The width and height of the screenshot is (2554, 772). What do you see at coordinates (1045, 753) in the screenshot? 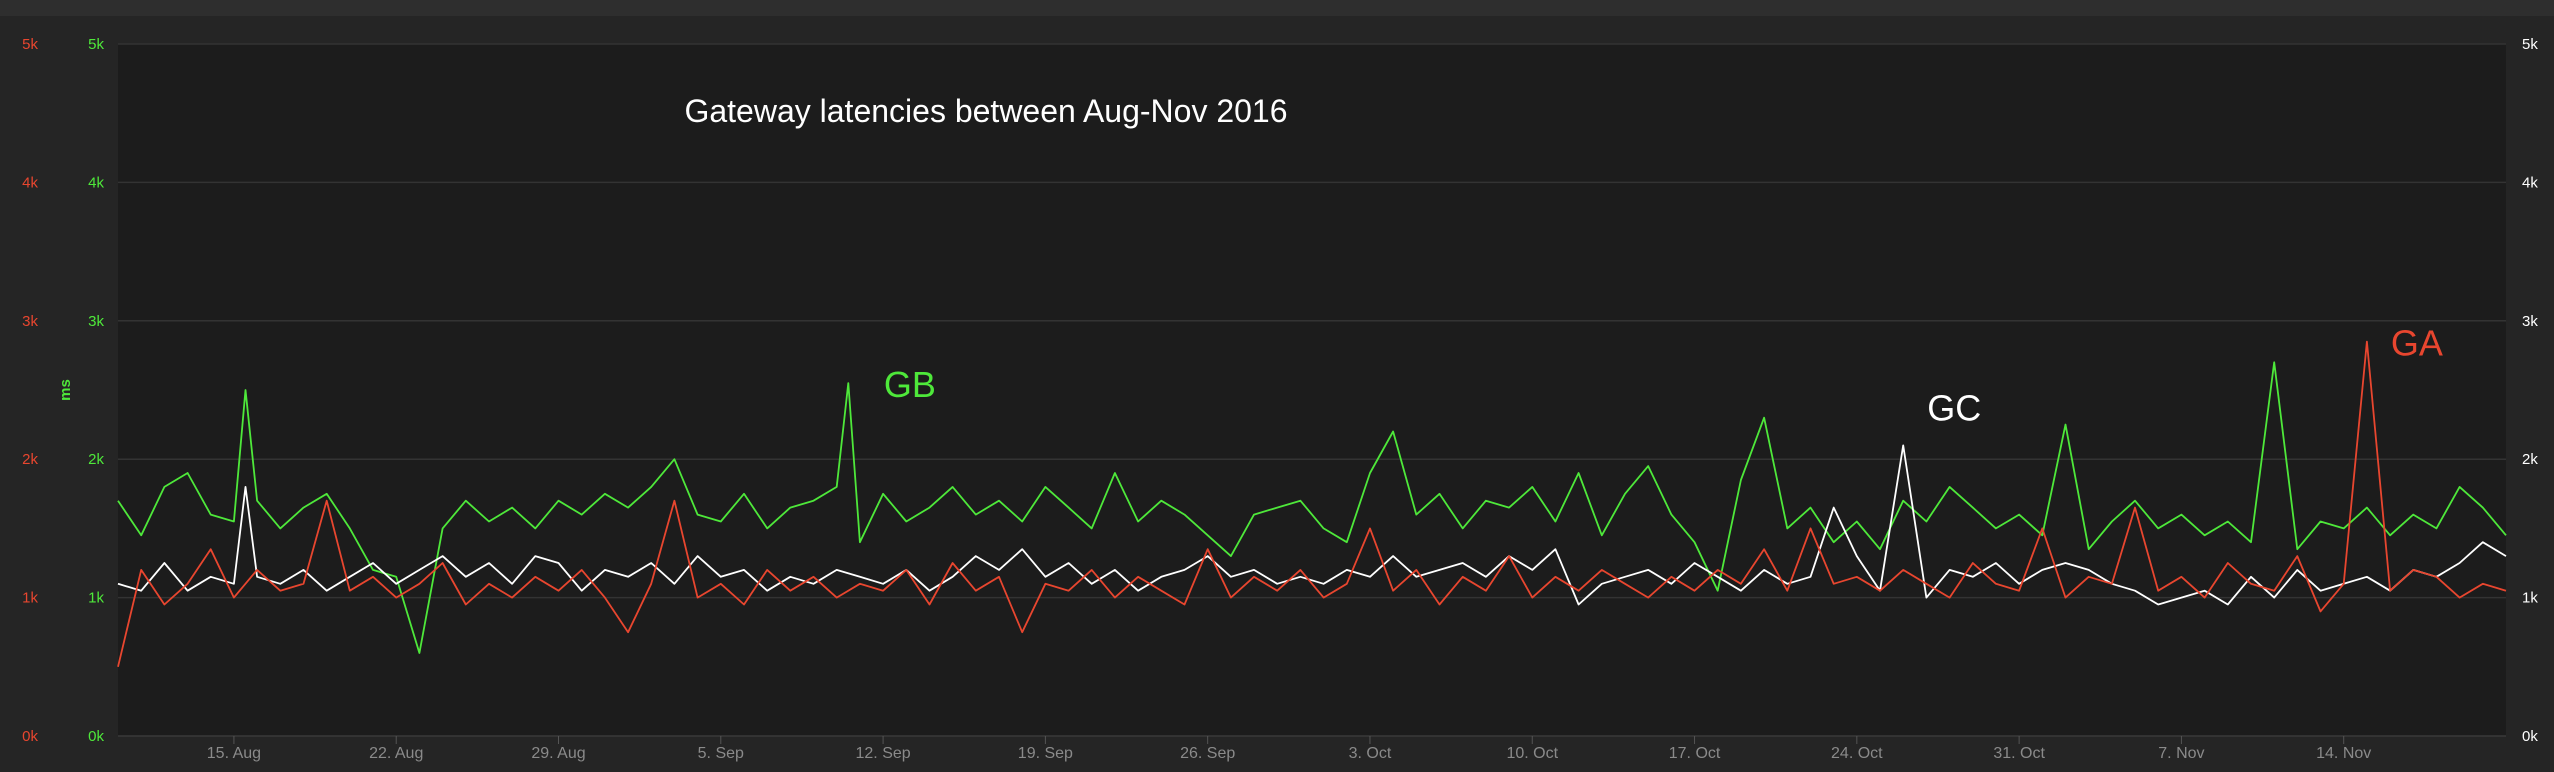
I see `x-tick-label: 19. Sep` at bounding box center [1045, 753].